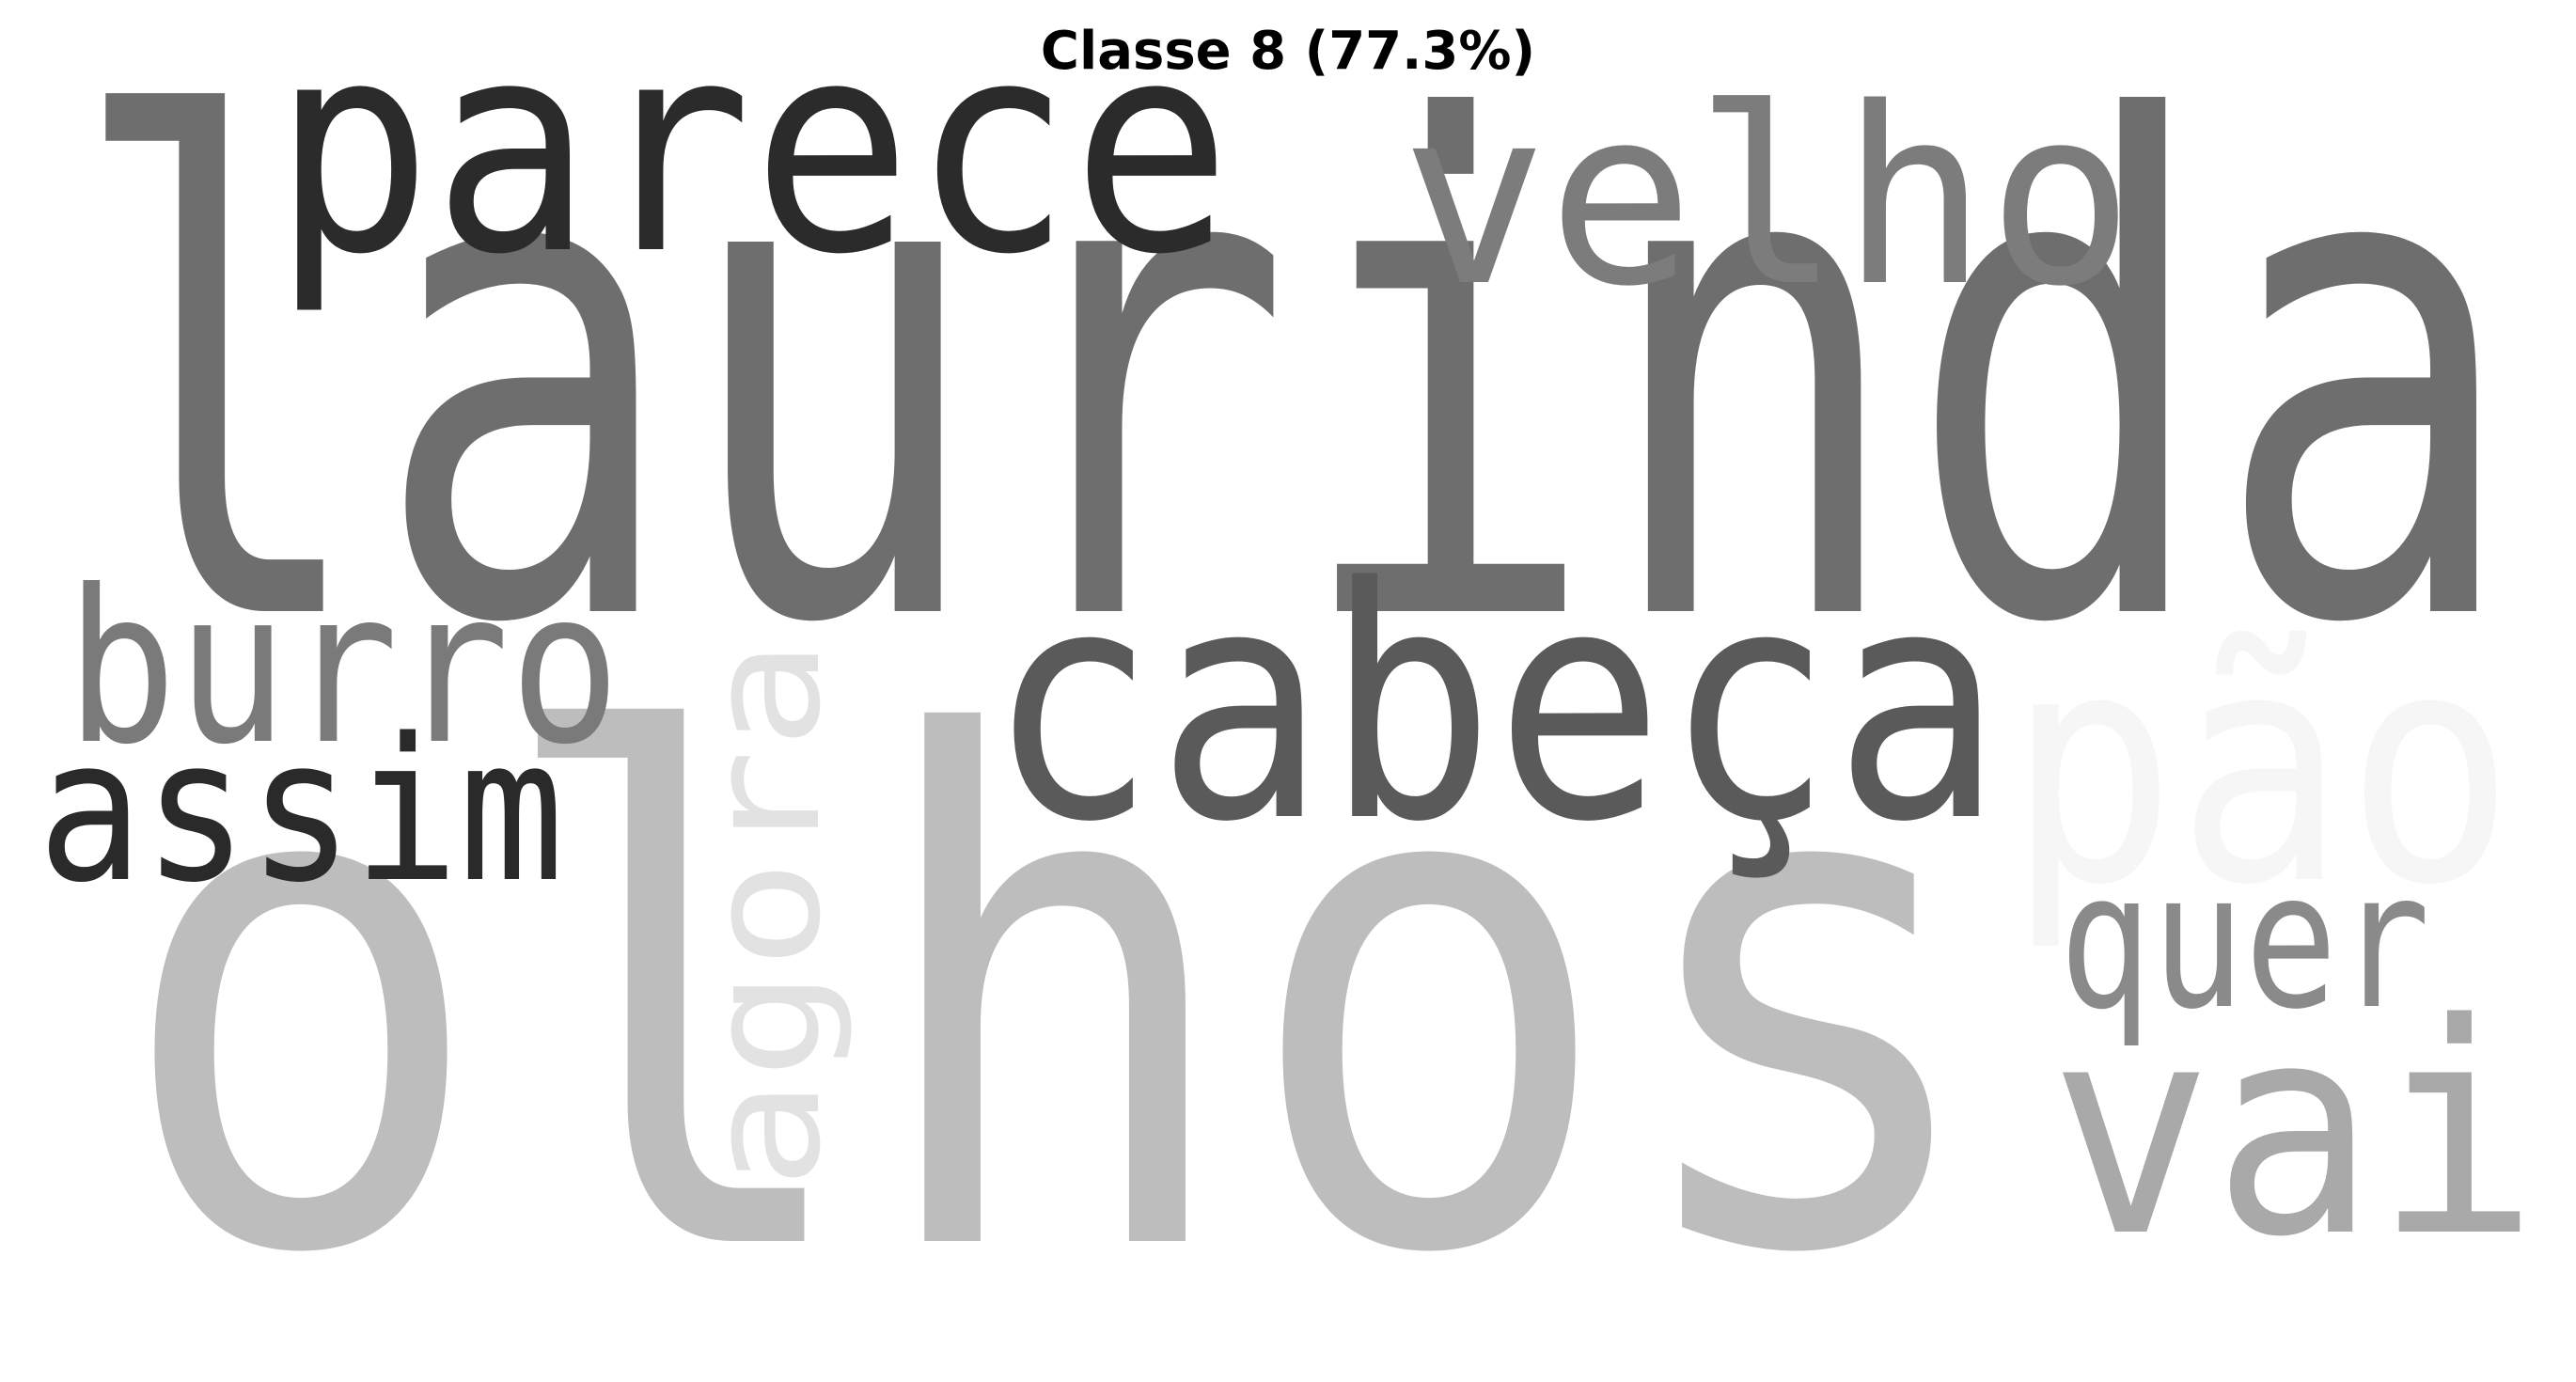 This screenshot has width=2576, height=1382. I want to click on word-assim: assim, so click(301, 811).